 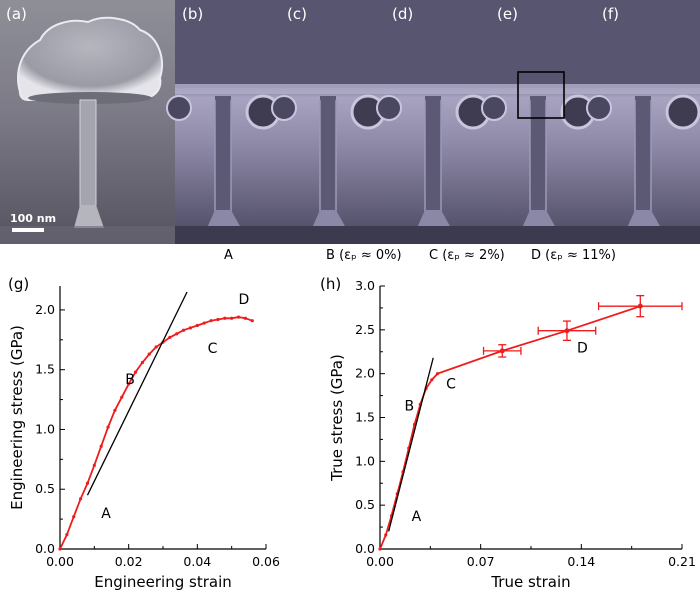 I want to click on panel-label-g: (g), so click(x=18, y=284).